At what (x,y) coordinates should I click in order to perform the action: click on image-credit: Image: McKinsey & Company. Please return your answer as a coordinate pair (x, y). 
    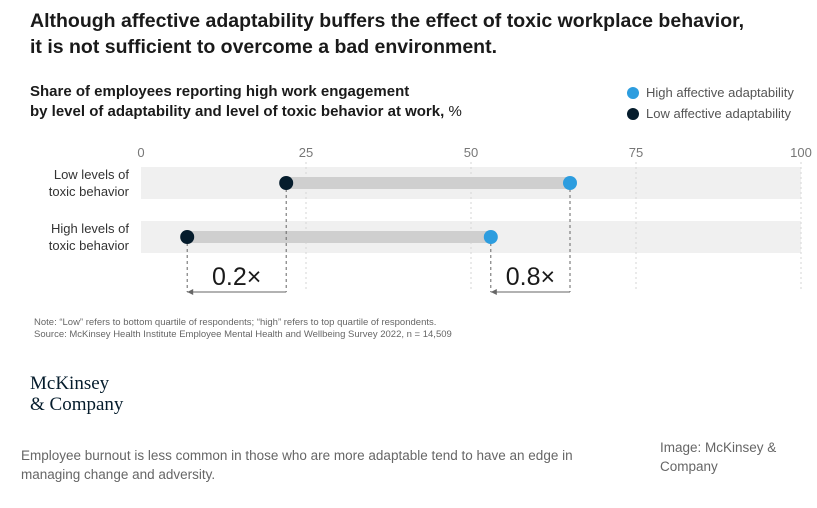
    Looking at the image, I should click on (718, 457).